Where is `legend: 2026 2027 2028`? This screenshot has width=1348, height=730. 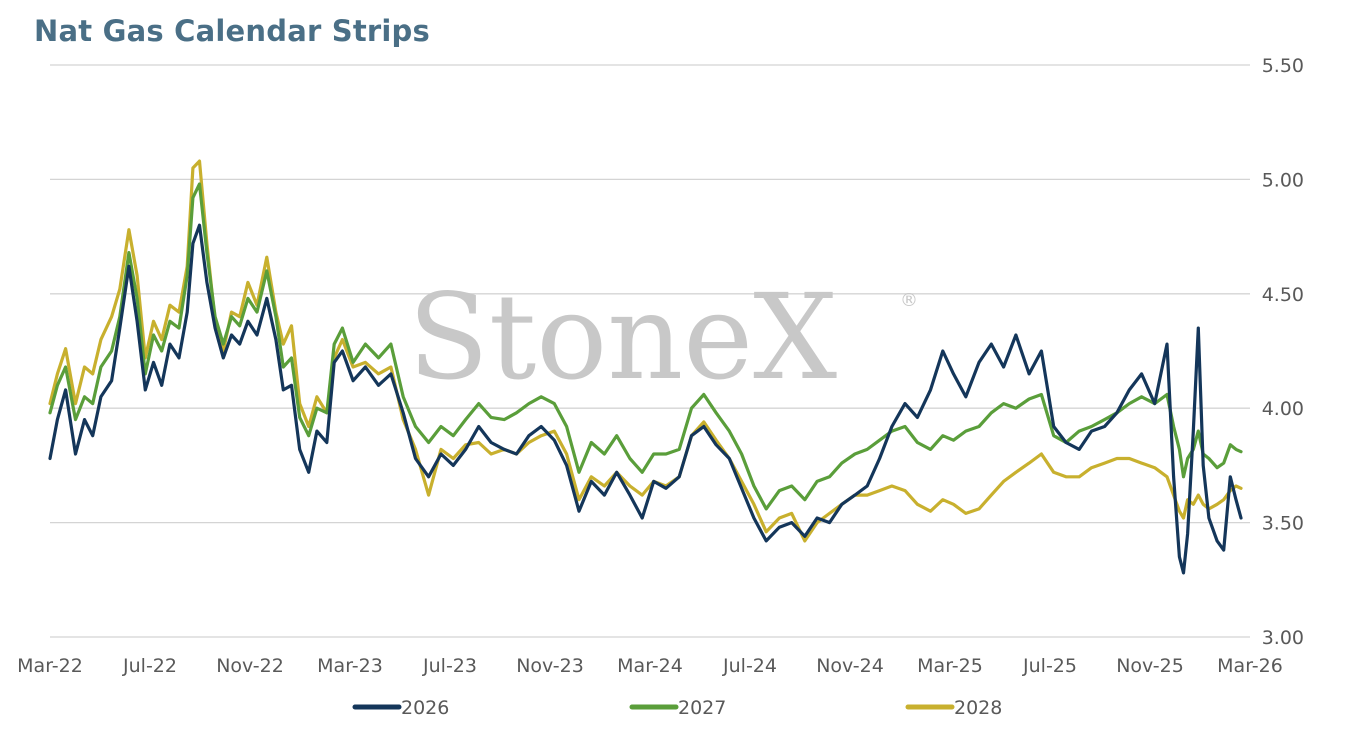 legend: 2026 2027 2028 is located at coordinates (677, 708).